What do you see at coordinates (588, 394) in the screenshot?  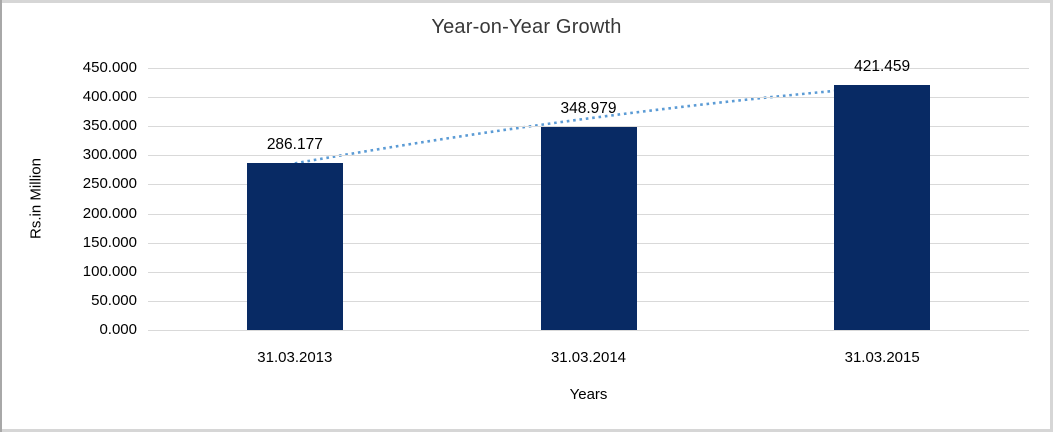 I see `x-axis-title: Years` at bounding box center [588, 394].